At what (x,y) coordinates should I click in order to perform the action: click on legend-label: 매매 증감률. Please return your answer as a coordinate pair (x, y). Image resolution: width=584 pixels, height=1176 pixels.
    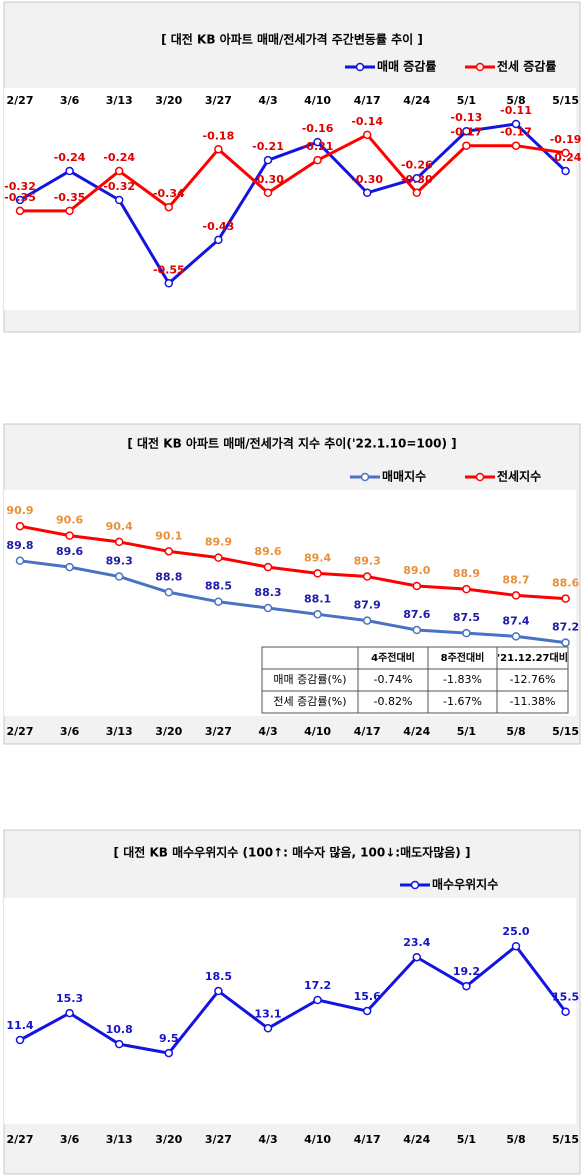
    Looking at the image, I should click on (406, 66).